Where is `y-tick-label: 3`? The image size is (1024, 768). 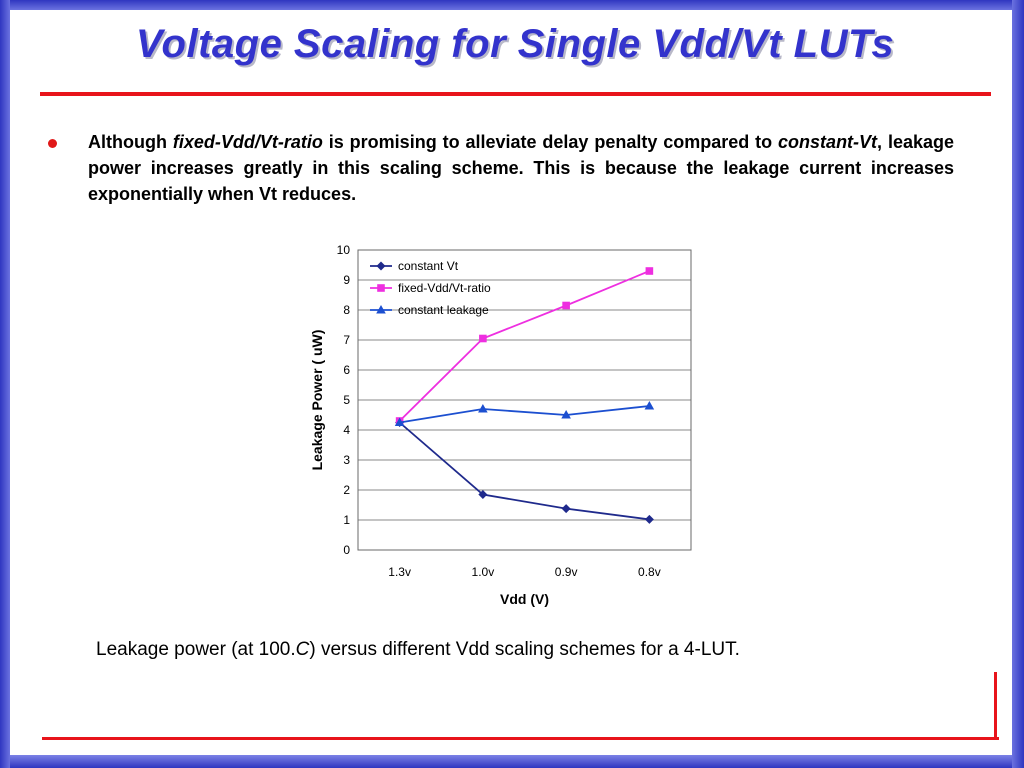 y-tick-label: 3 is located at coordinates (346, 460).